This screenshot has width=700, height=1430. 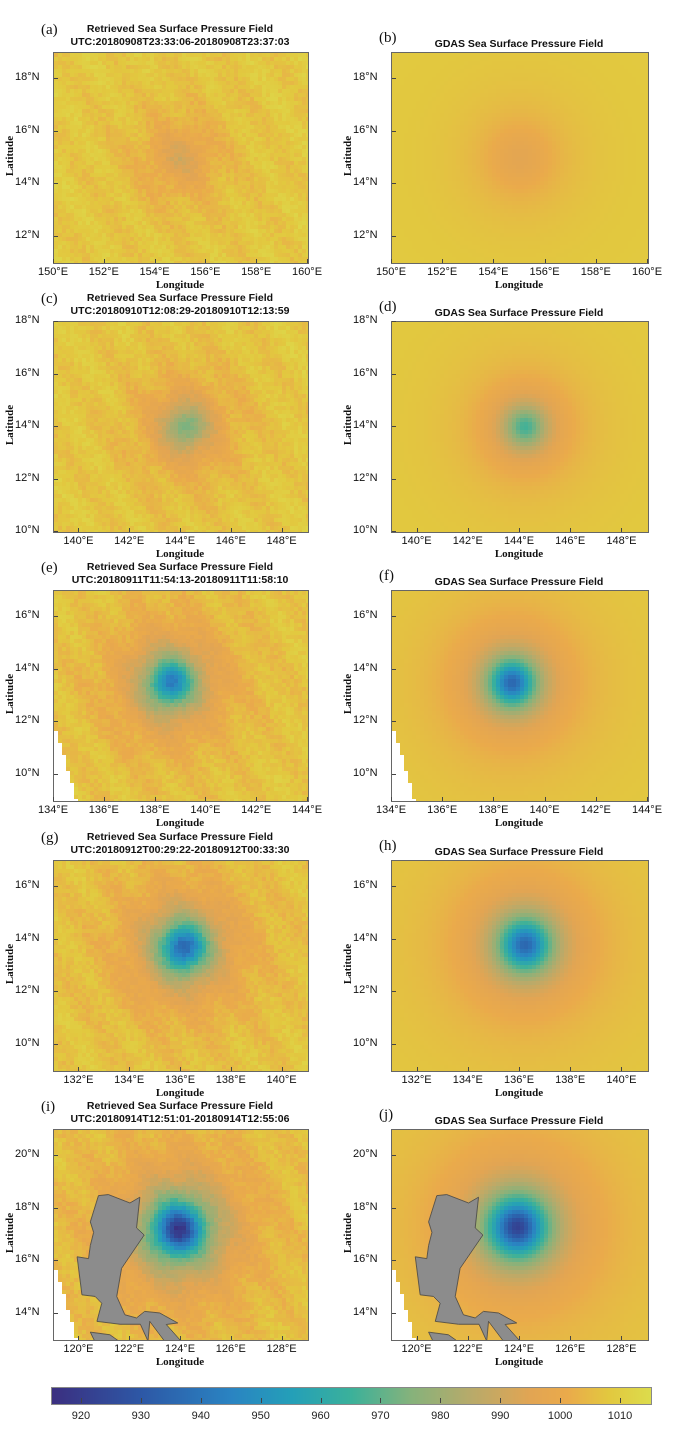 What do you see at coordinates (519, 1121) in the screenshot?
I see `panel-title: GDAS Sea Surface Pressure Field` at bounding box center [519, 1121].